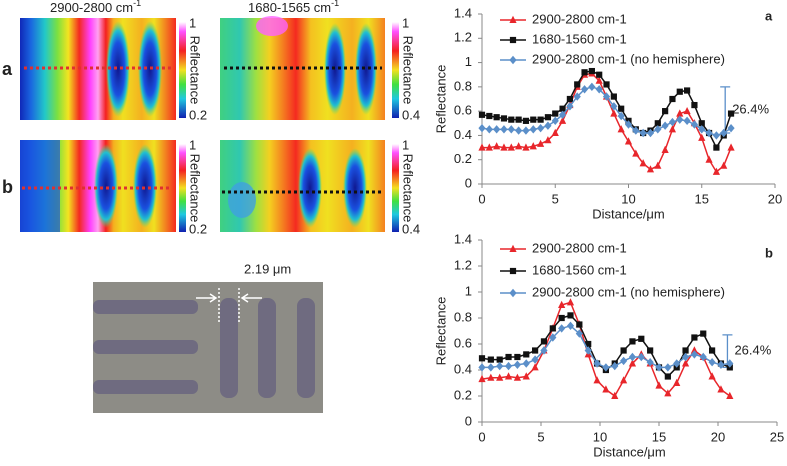 Image resolution: width=787 pixels, height=466 pixels. Describe the element at coordinates (718, 436) in the screenshot. I see `x-tick-label: 20` at that location.